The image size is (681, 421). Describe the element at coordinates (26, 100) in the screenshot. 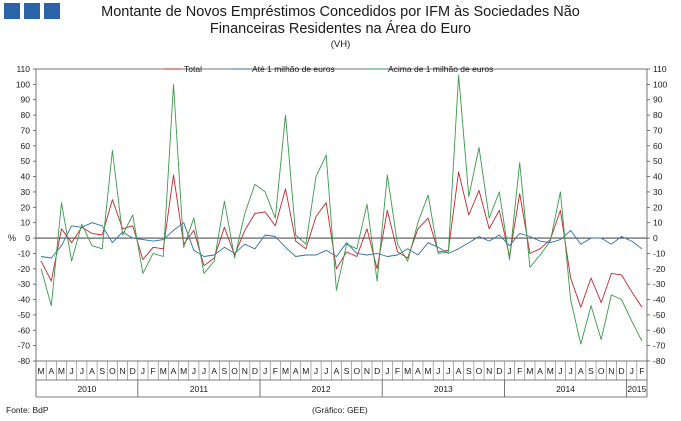

I see `y-tick-label-left: 90` at that location.